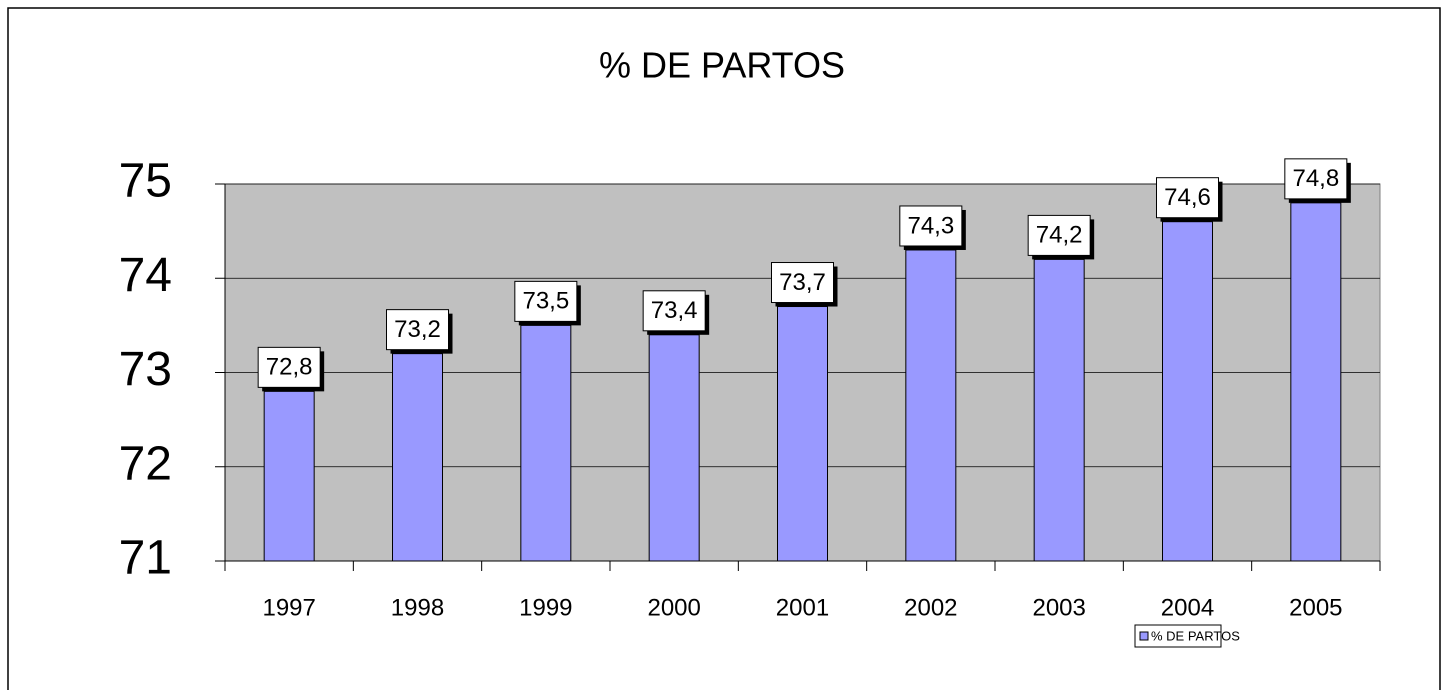 Image resolution: width=1450 pixels, height=690 pixels. I want to click on x-tick-label: 2004, so click(1187, 607).